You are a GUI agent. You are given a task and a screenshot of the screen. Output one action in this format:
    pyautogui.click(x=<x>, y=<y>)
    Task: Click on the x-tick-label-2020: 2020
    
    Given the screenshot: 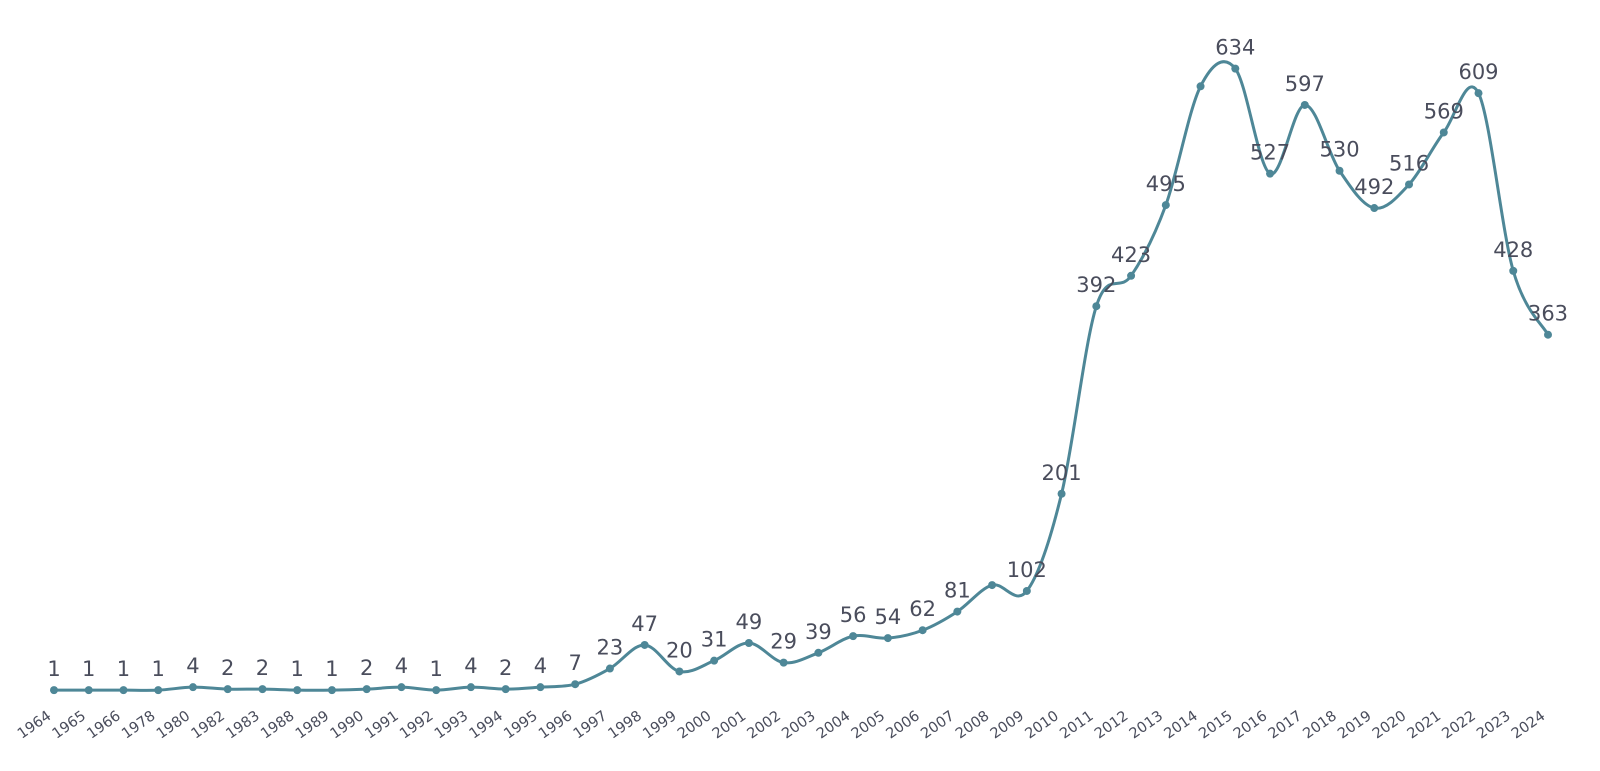 What is the action you would take?
    pyautogui.click(x=1389, y=725)
    